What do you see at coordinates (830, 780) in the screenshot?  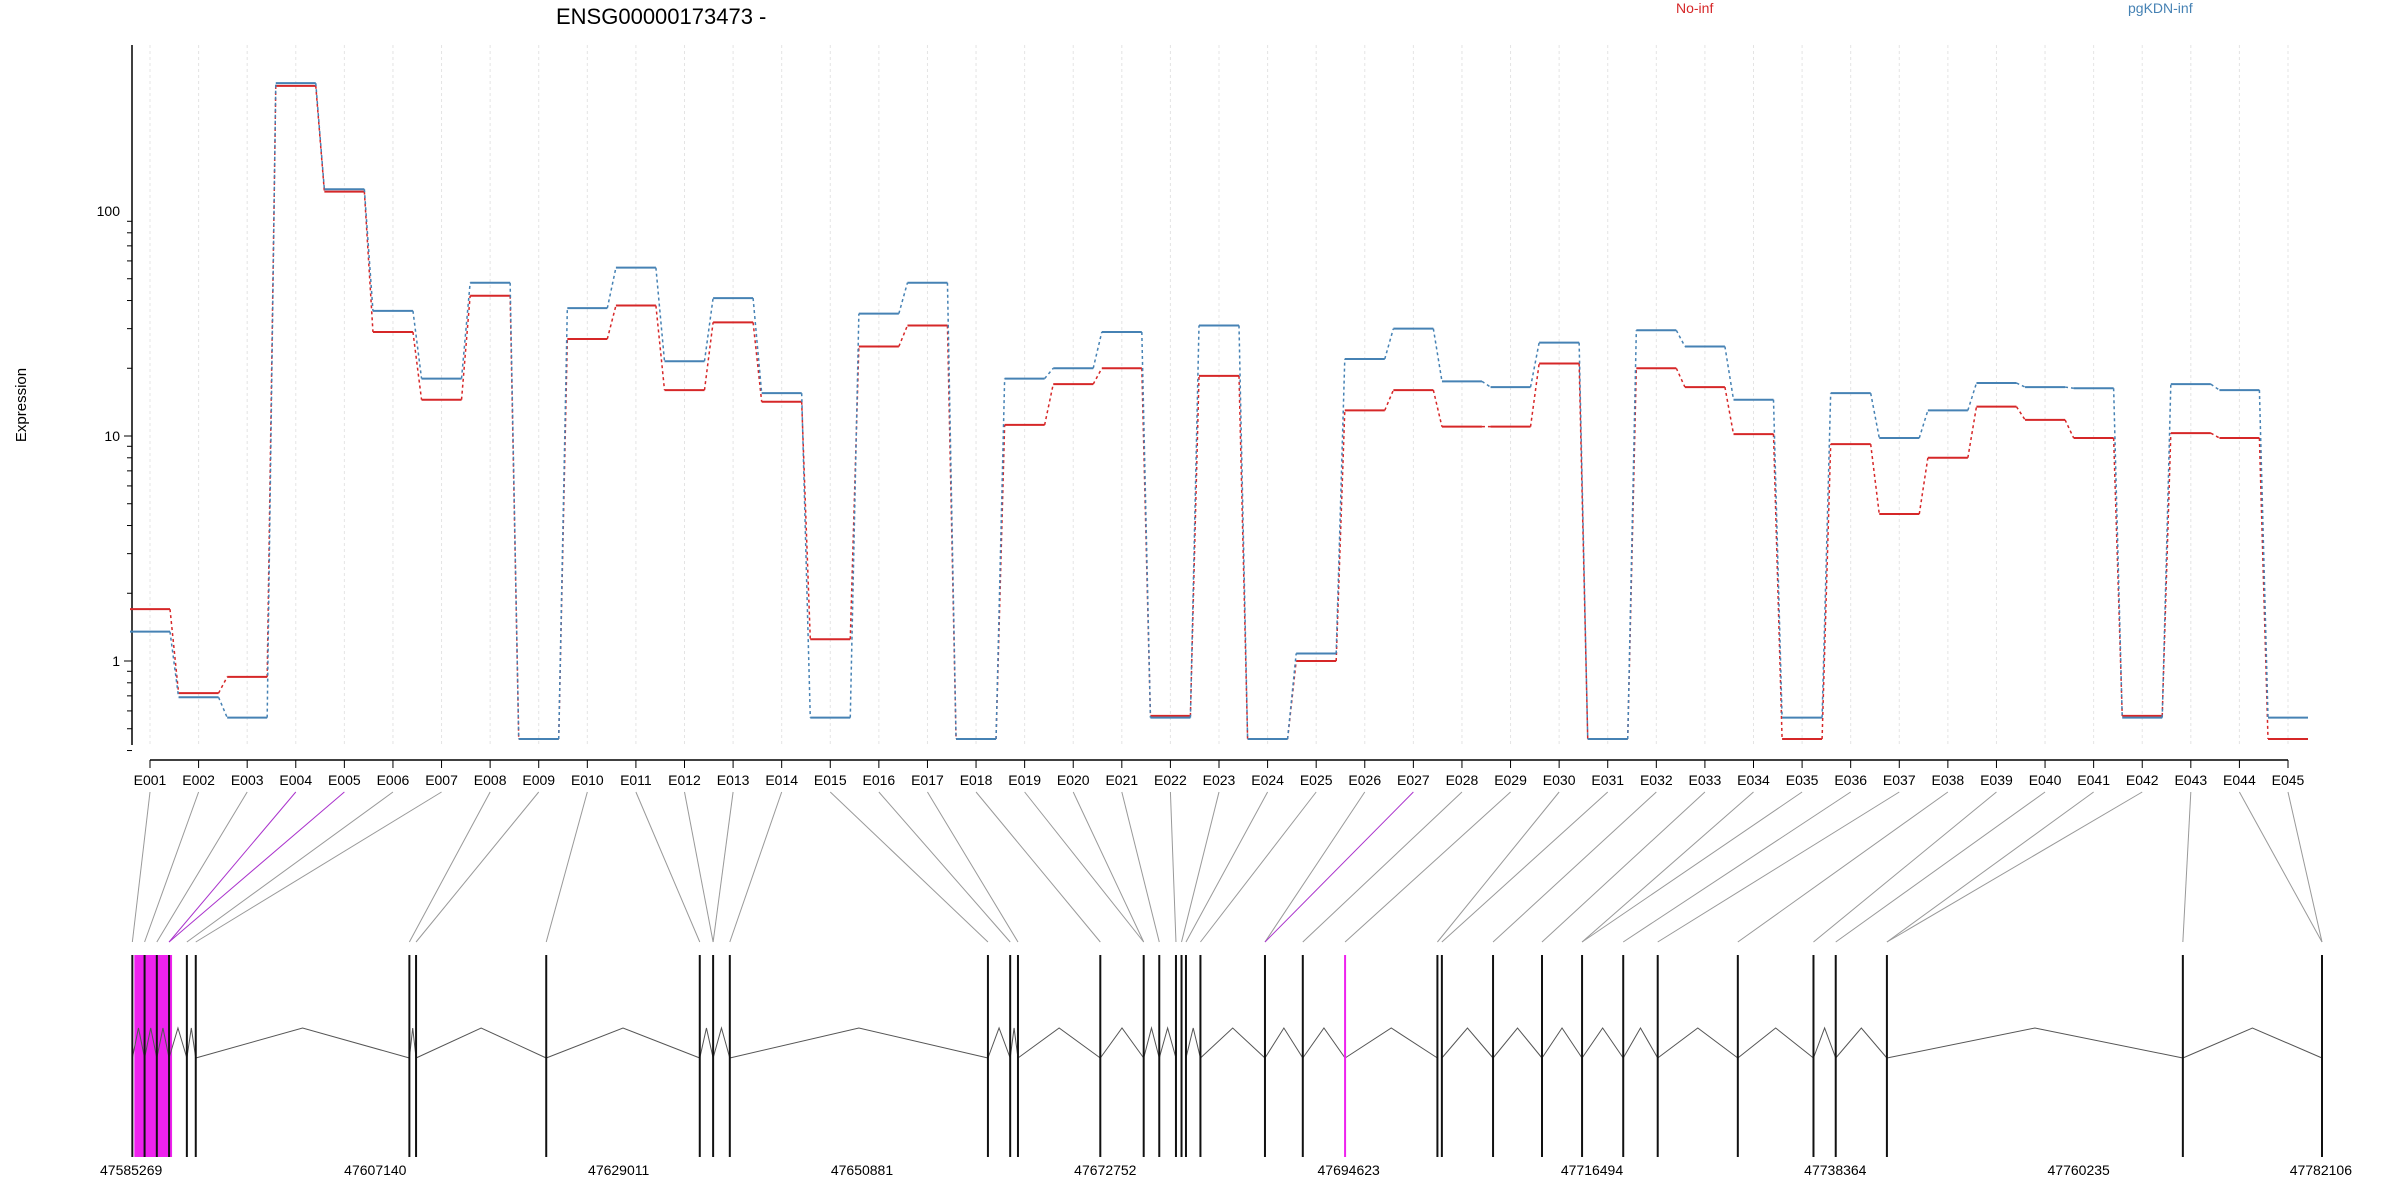 I see `exon-tick-label: E015` at bounding box center [830, 780].